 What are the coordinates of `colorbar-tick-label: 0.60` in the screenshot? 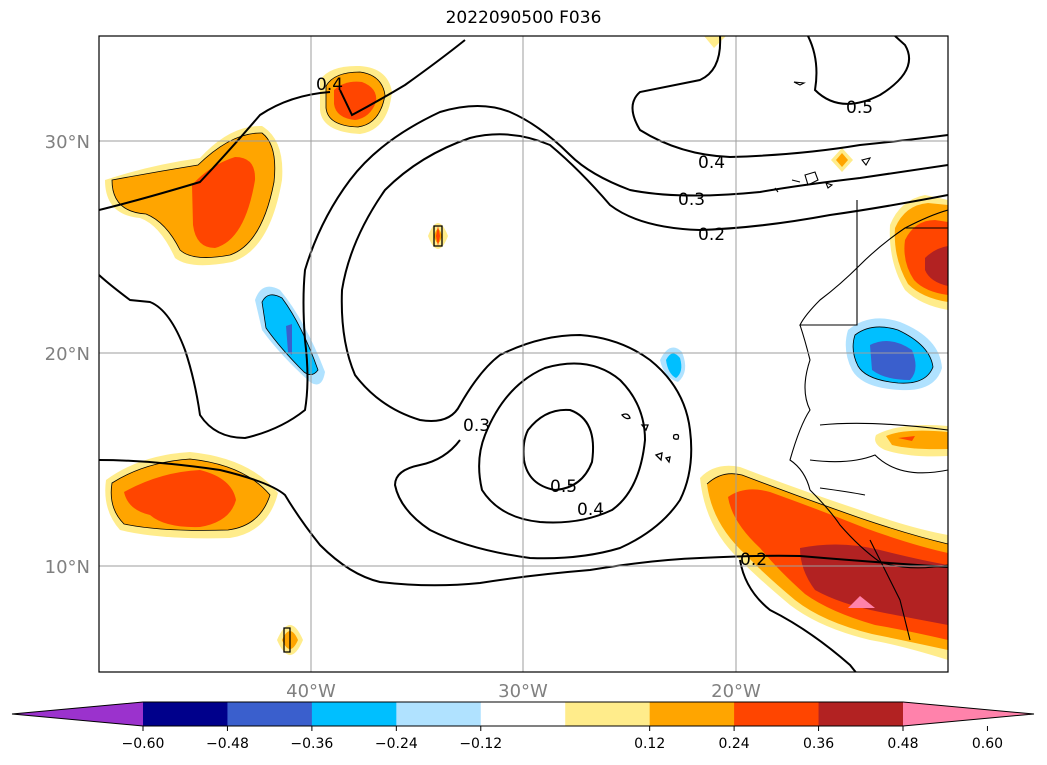 It's located at (987, 744).